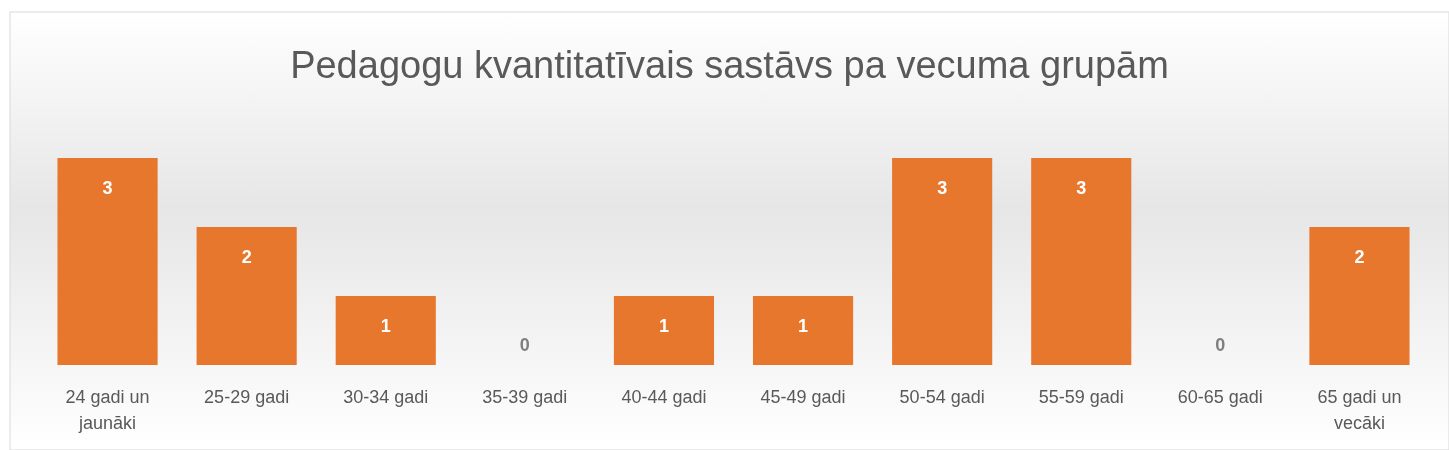 This screenshot has width=1449, height=450. What do you see at coordinates (1359, 410) in the screenshot?
I see `x-tick-label: 65 gadi un vecāki` at bounding box center [1359, 410].